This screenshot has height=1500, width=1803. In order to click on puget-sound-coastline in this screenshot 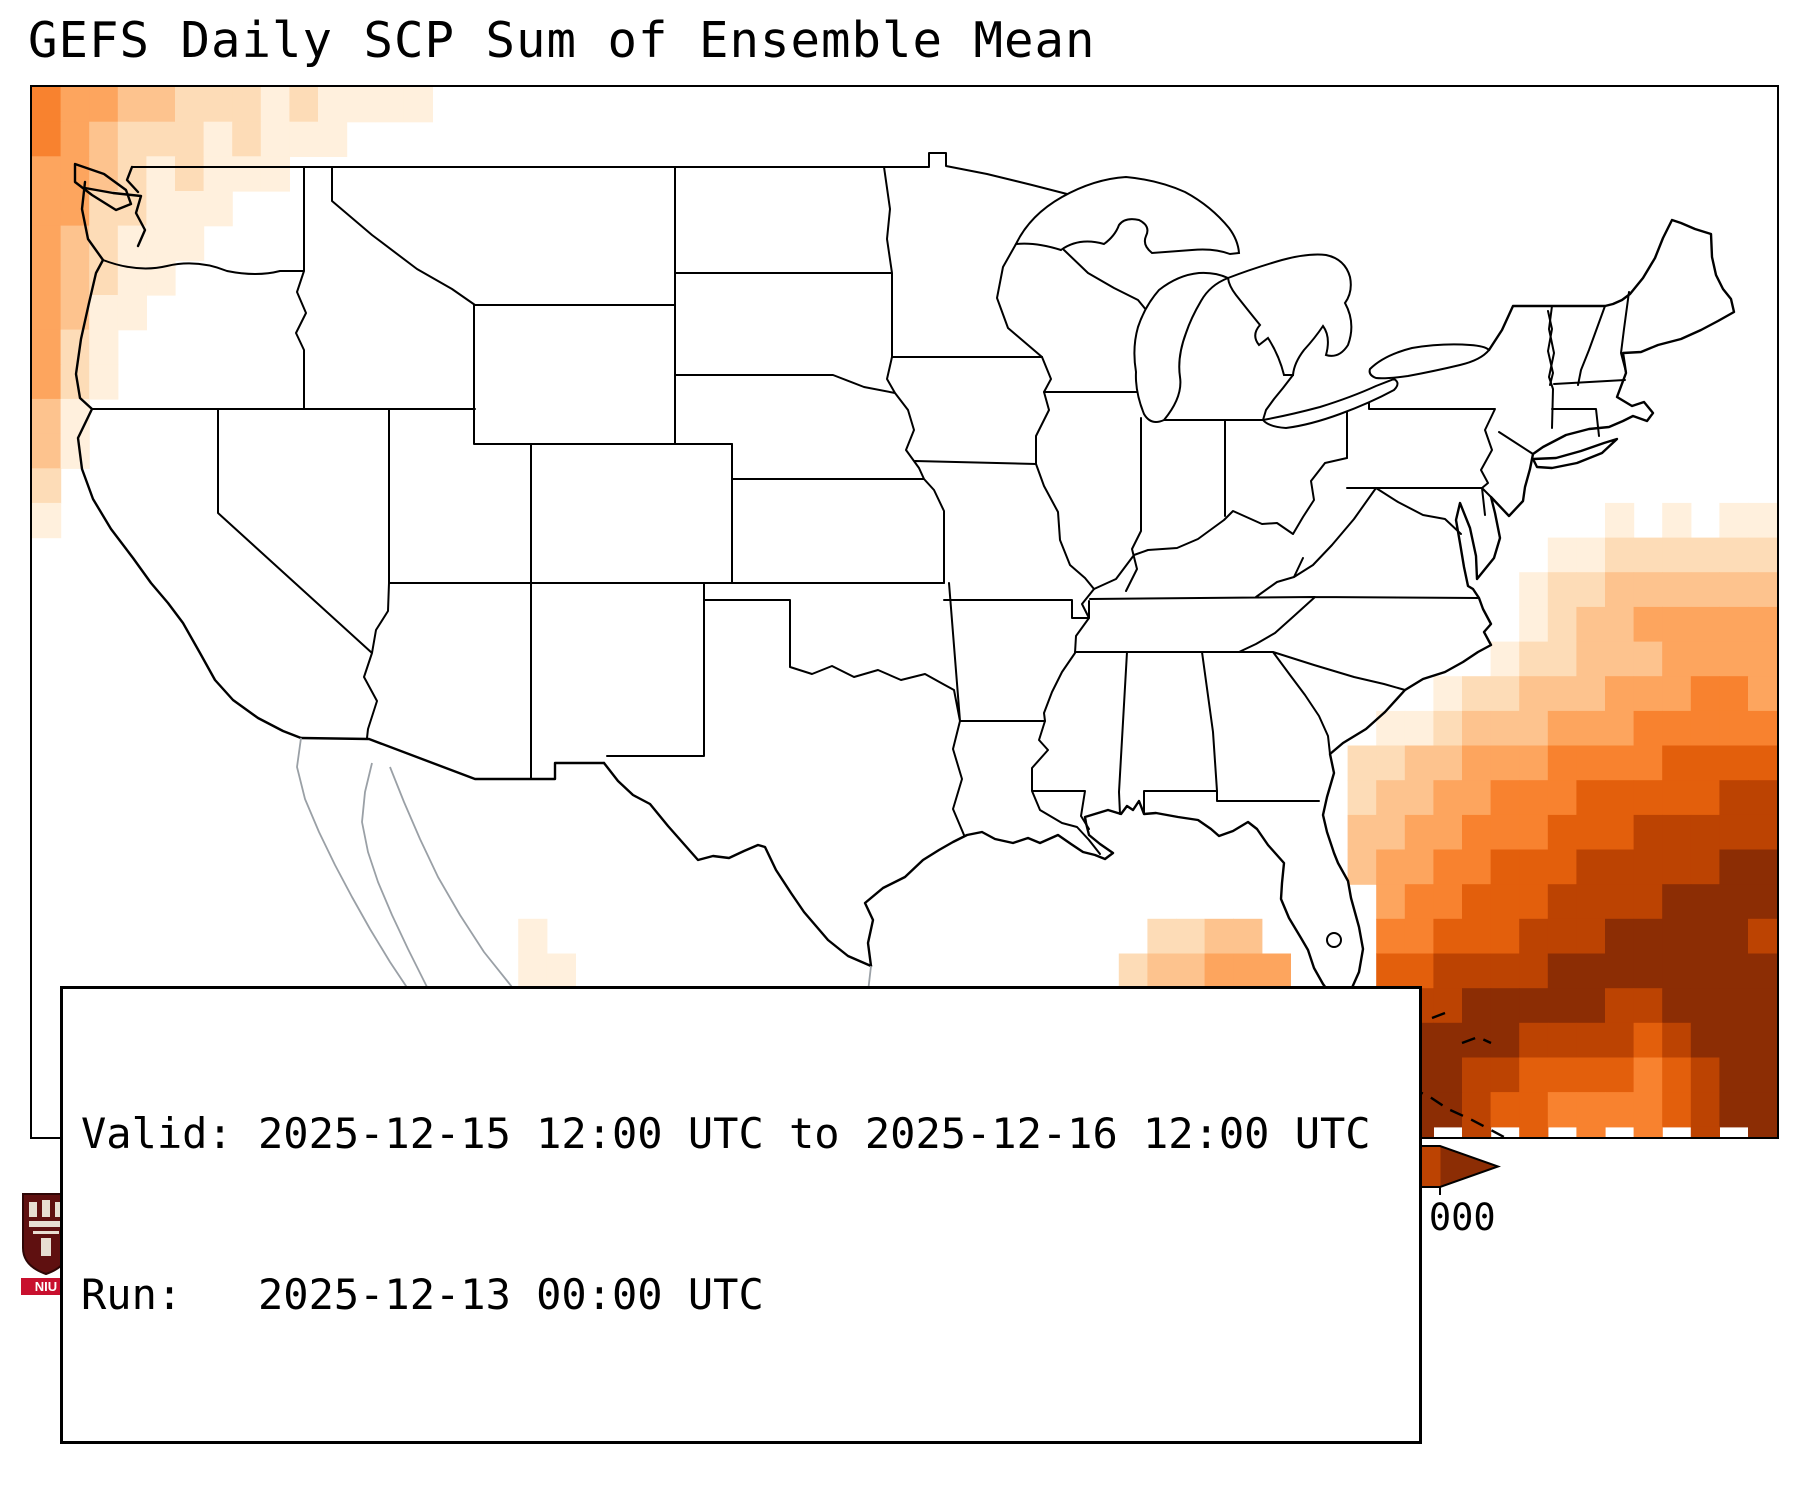, I will do `click(115, 206)`.